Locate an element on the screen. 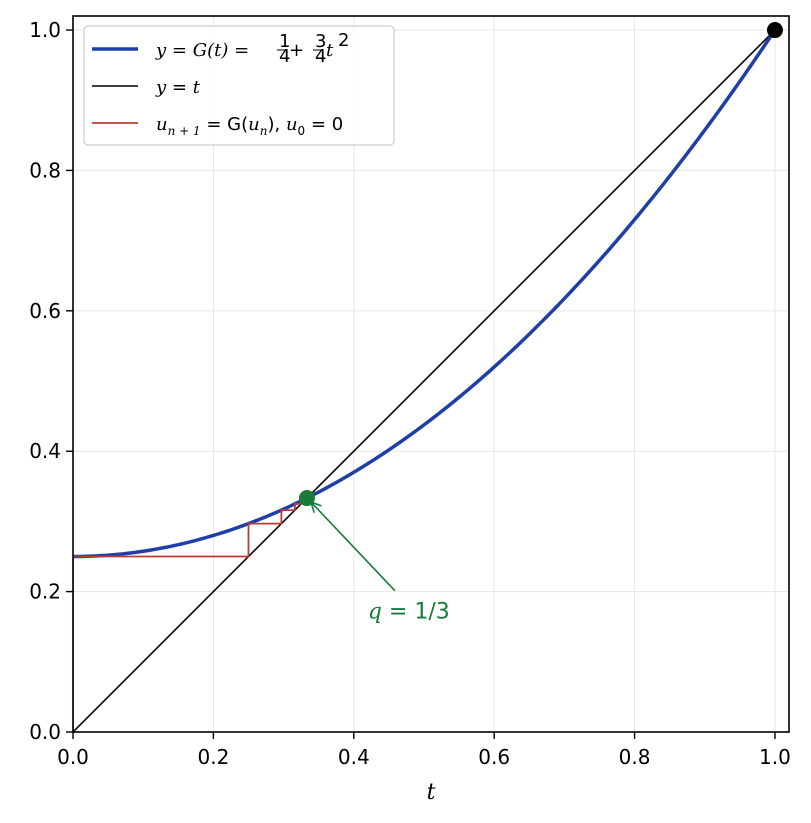 The image size is (811, 823). x-tick-label: 1.0 is located at coordinates (775, 757).